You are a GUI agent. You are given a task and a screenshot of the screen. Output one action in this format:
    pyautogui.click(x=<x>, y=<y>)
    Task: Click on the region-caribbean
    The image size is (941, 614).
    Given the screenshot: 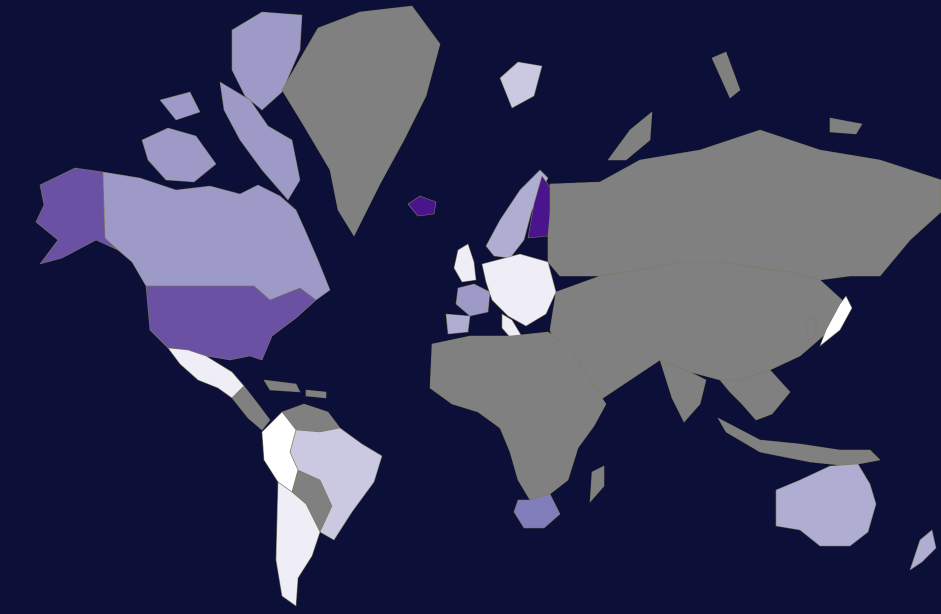 What is the action you would take?
    pyautogui.click(x=295, y=389)
    